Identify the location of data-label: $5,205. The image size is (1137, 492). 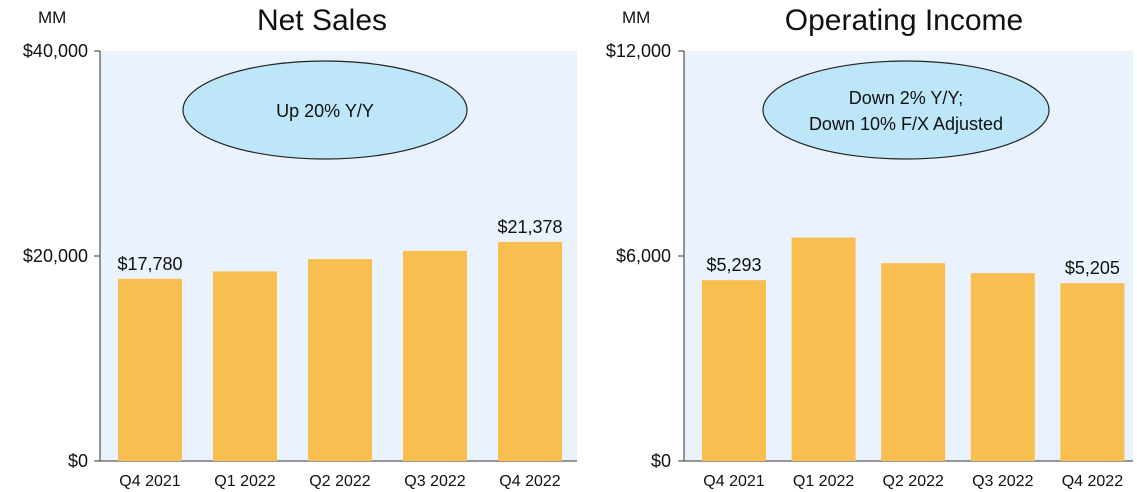
(1092, 268).